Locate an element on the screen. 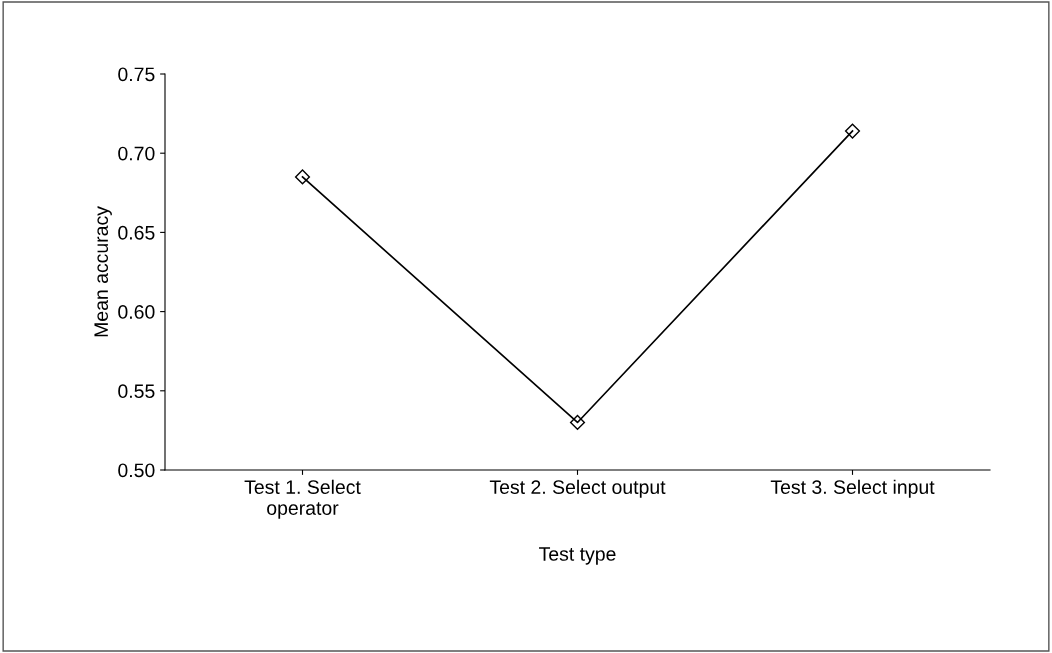 This screenshot has width=1052, height=653. x-axis-title: Test type is located at coordinates (577, 556).